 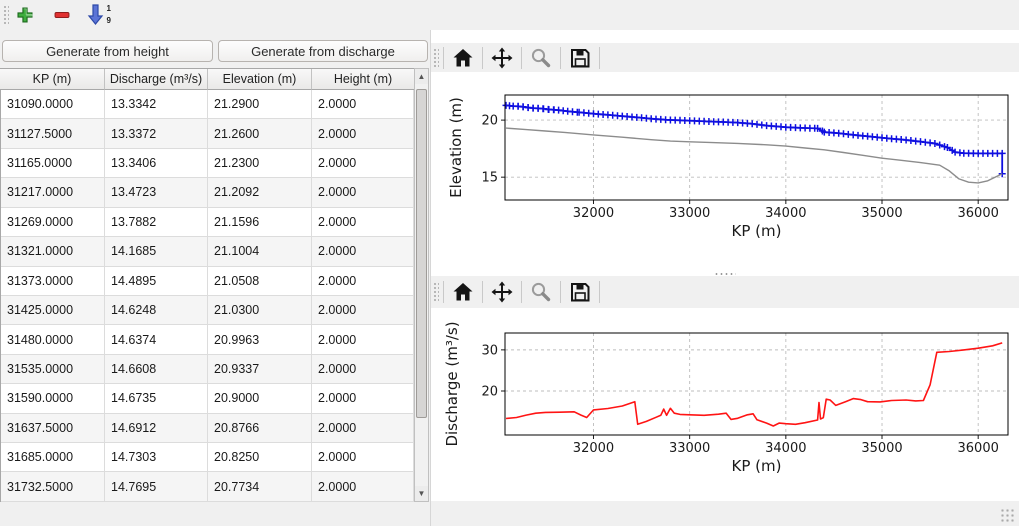 What do you see at coordinates (53, 310) in the screenshot?
I see `table-cell: 31425.0000` at bounding box center [53, 310].